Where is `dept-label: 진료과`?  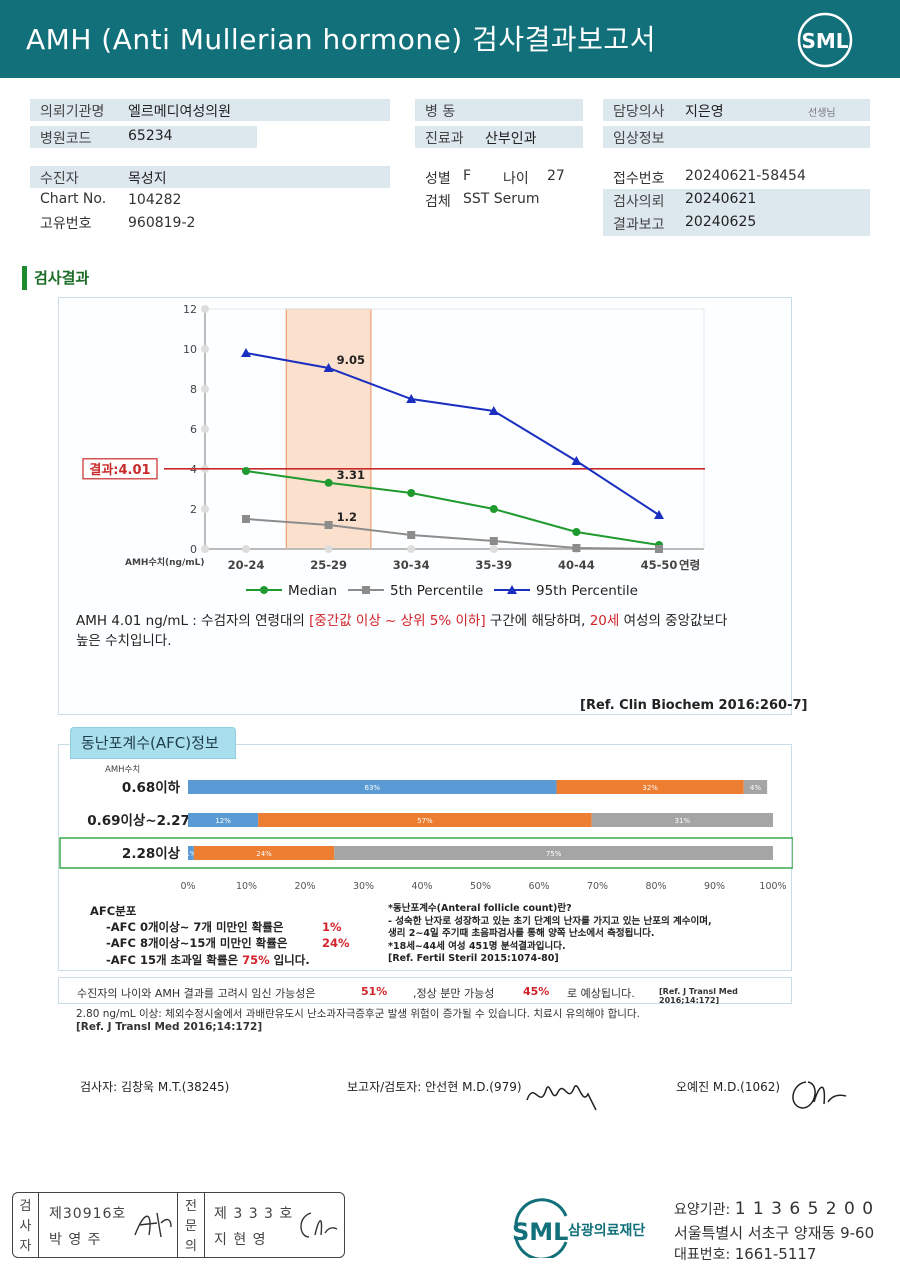 dept-label: 진료과 is located at coordinates (444, 139).